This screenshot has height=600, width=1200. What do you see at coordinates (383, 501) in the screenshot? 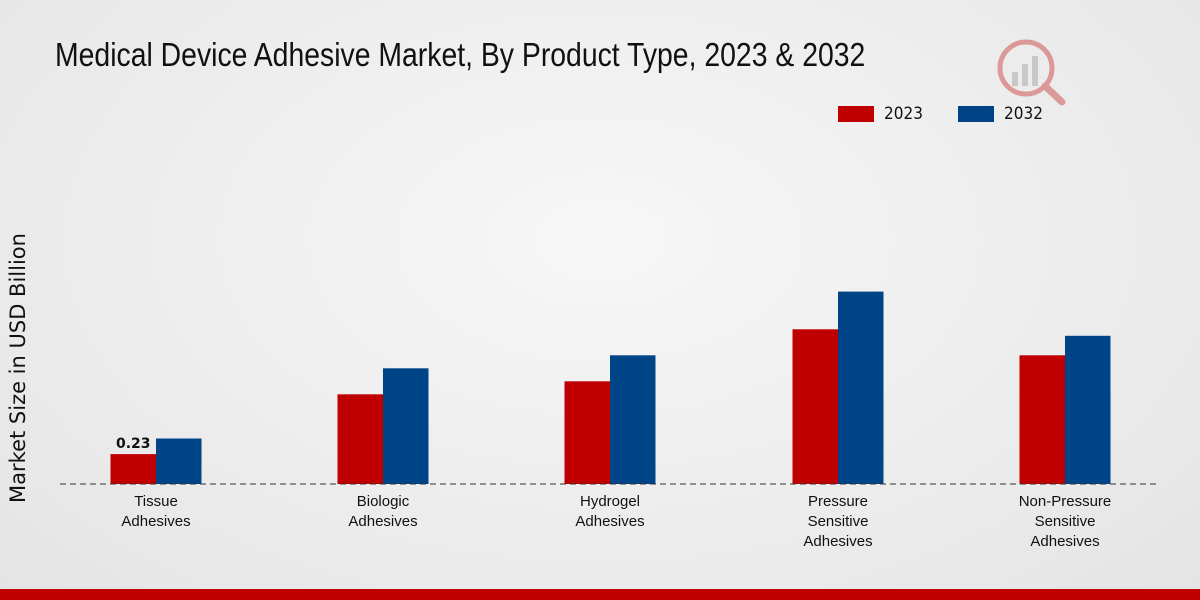
I see `x-tick-label-1-line-0: Biologic` at bounding box center [383, 501].